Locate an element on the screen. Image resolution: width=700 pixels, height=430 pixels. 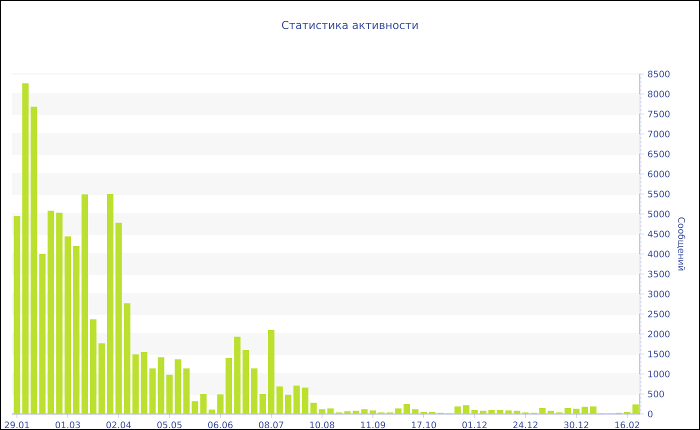
y-tick-label: 3500 is located at coordinates (659, 274).